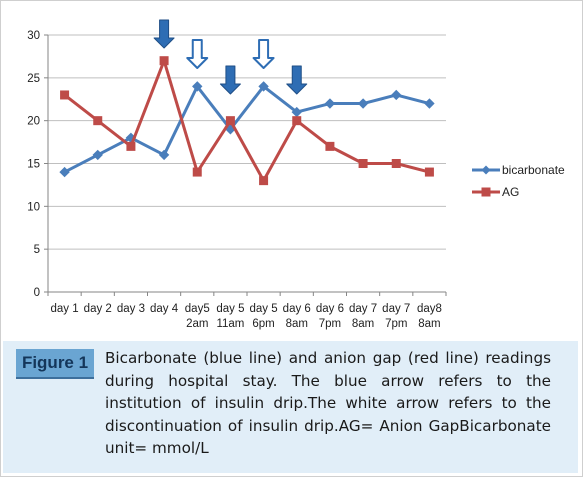 This screenshot has width=583, height=477. I want to click on y-tick-label: 5, so click(37, 250).